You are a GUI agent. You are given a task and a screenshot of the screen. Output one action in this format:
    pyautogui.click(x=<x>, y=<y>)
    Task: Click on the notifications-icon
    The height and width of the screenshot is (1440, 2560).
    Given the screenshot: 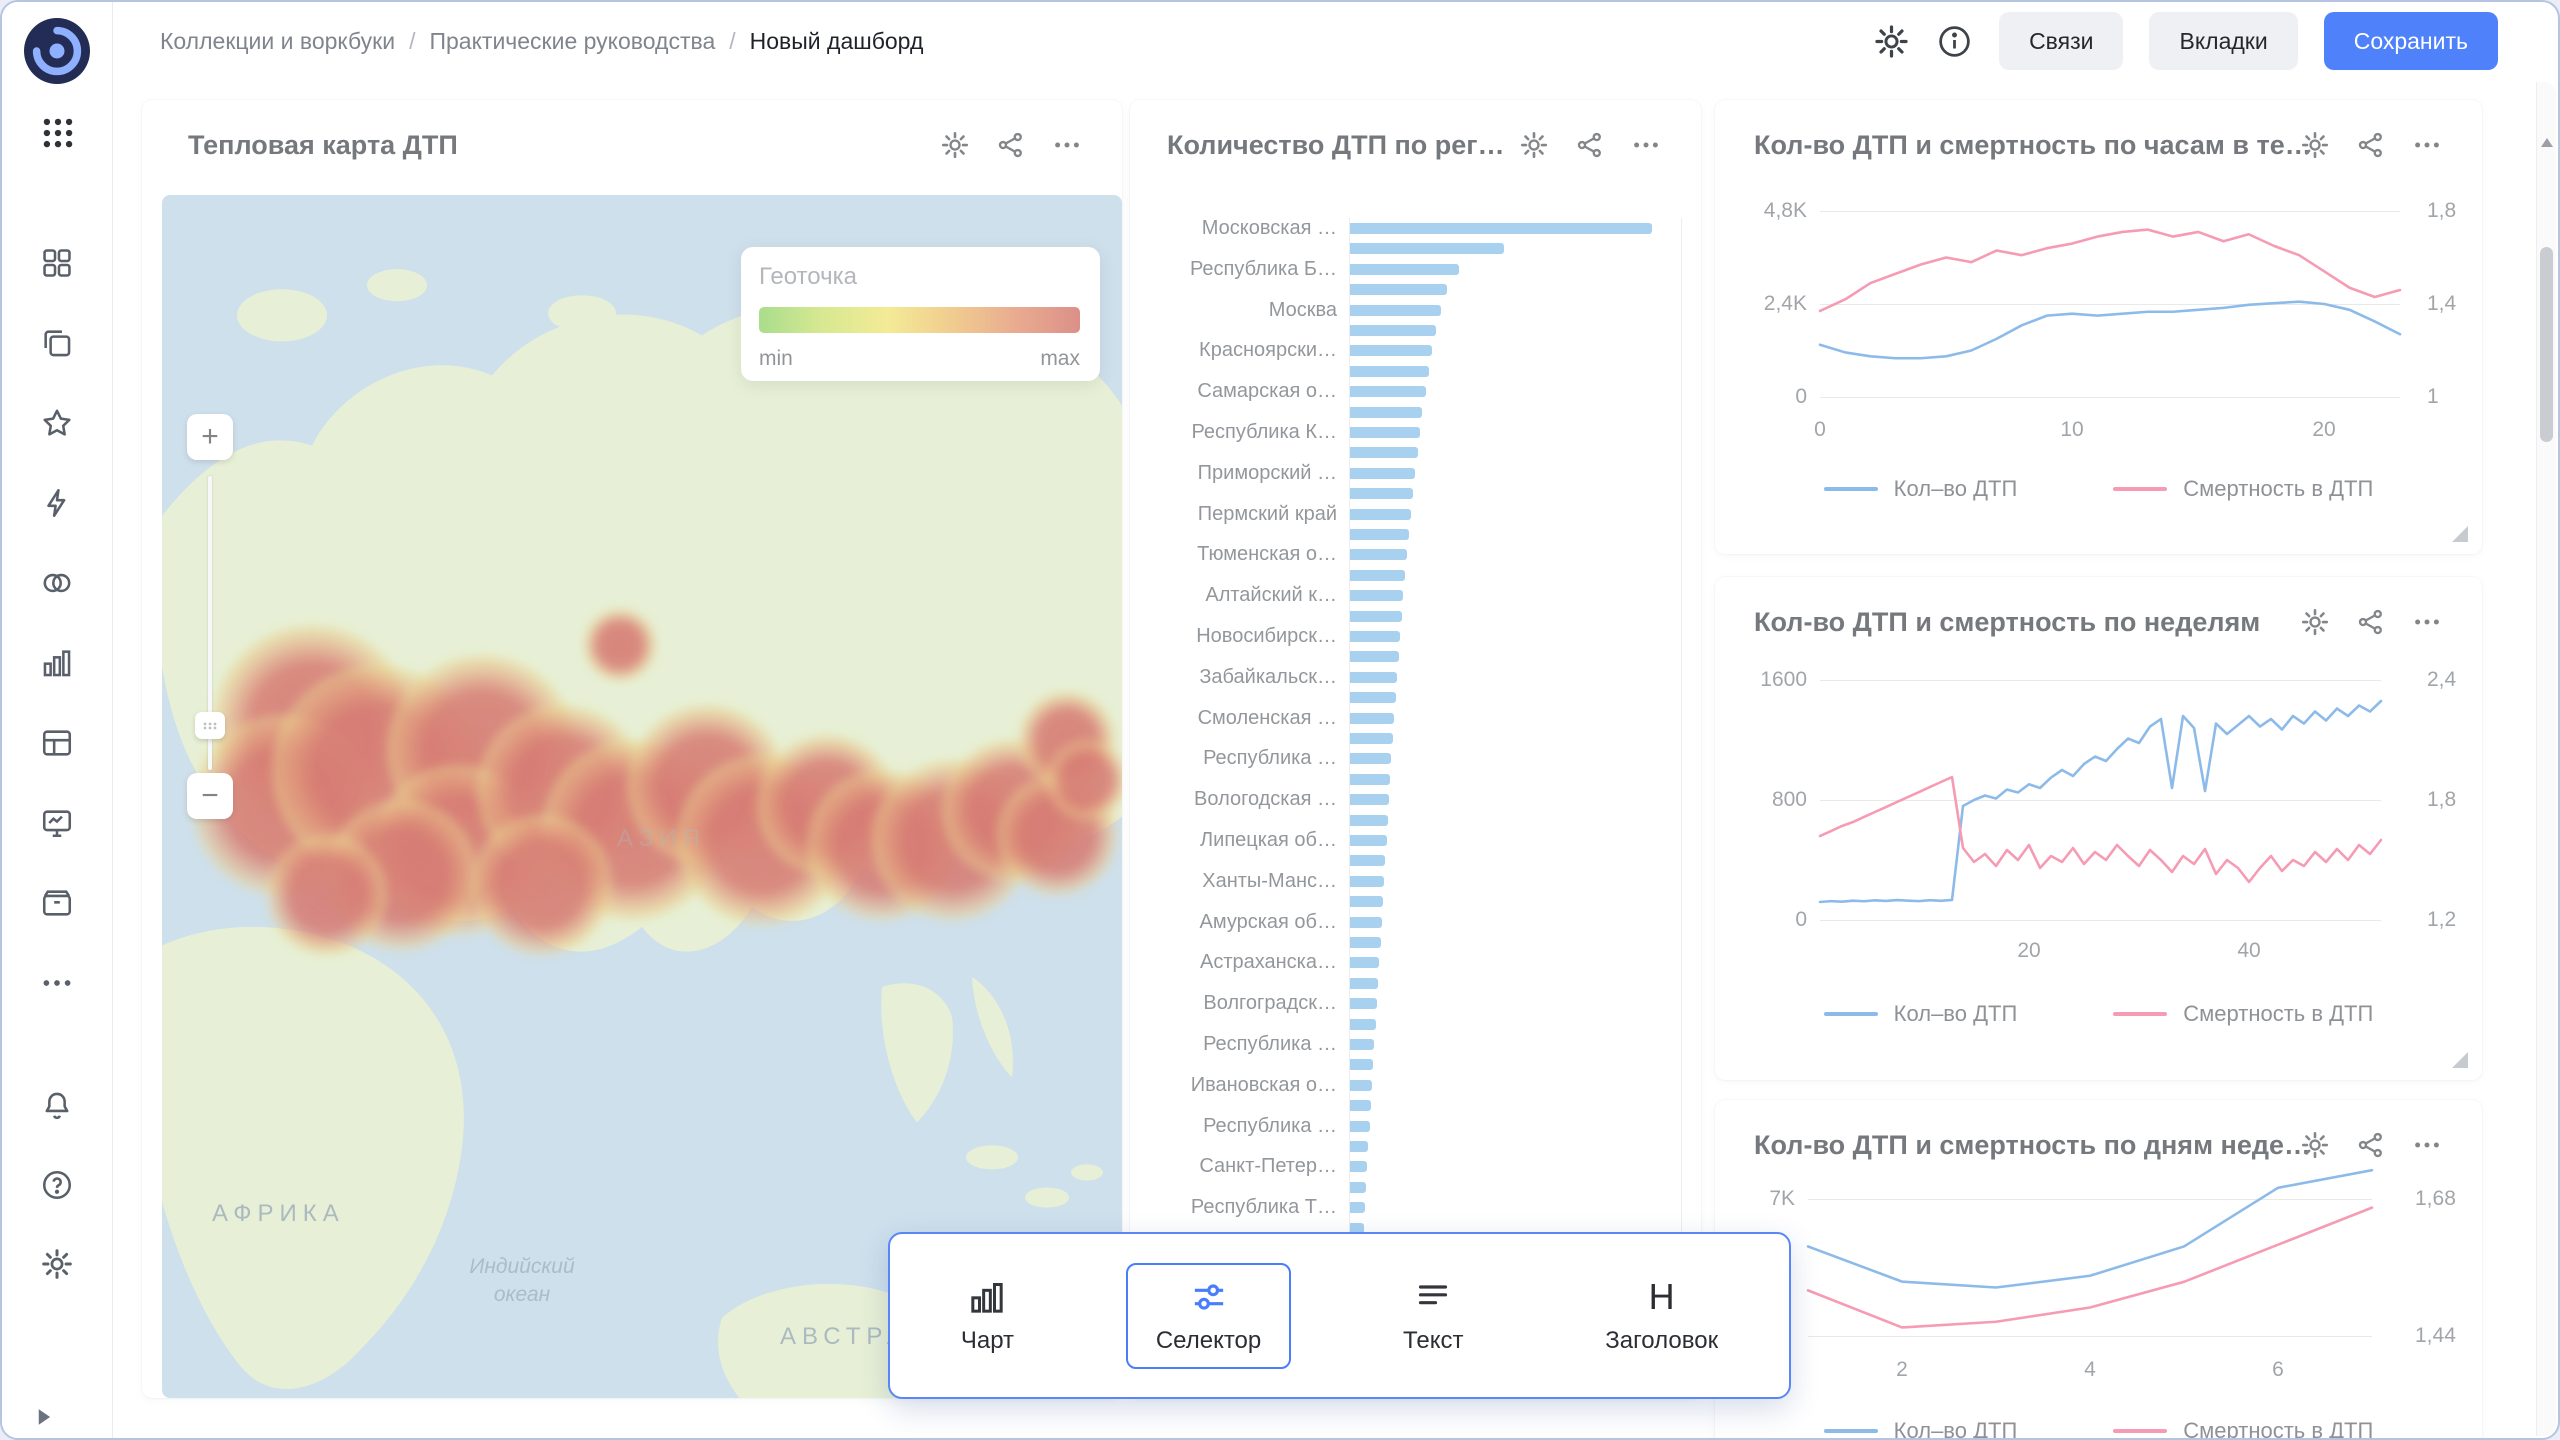 What is the action you would take?
    pyautogui.click(x=57, y=1106)
    